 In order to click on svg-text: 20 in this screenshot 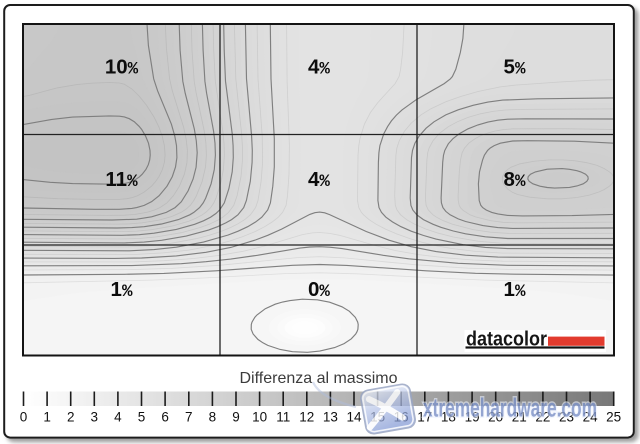, I will do `click(495, 417)`.